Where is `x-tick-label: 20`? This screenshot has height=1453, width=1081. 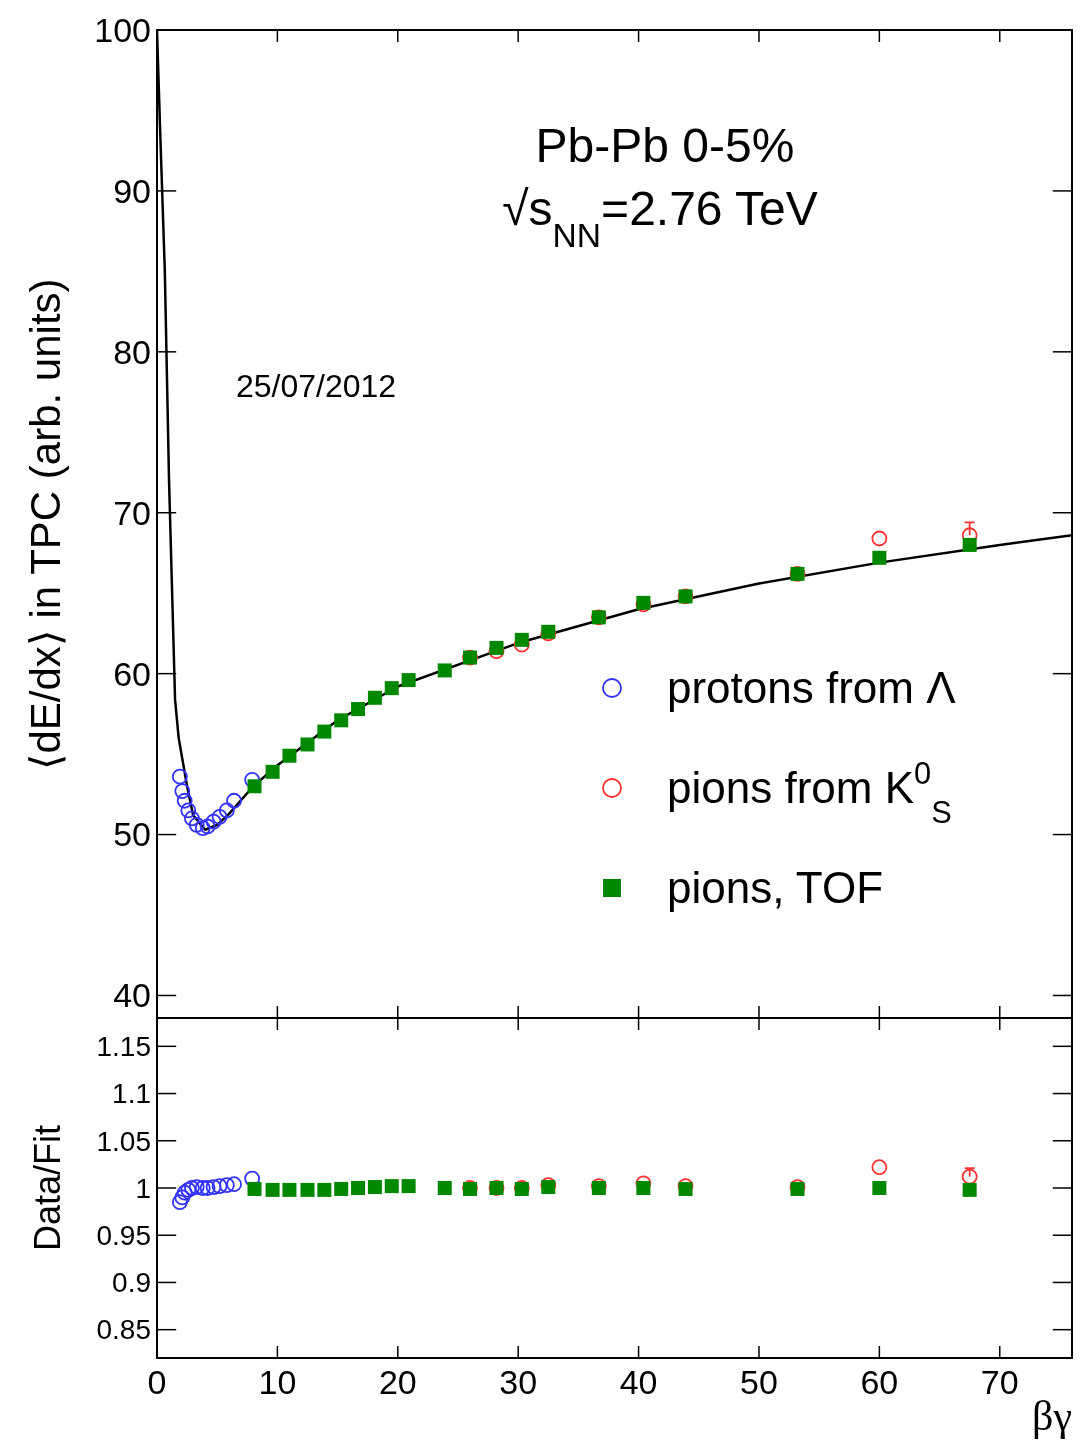
x-tick-label: 20 is located at coordinates (397, 1382).